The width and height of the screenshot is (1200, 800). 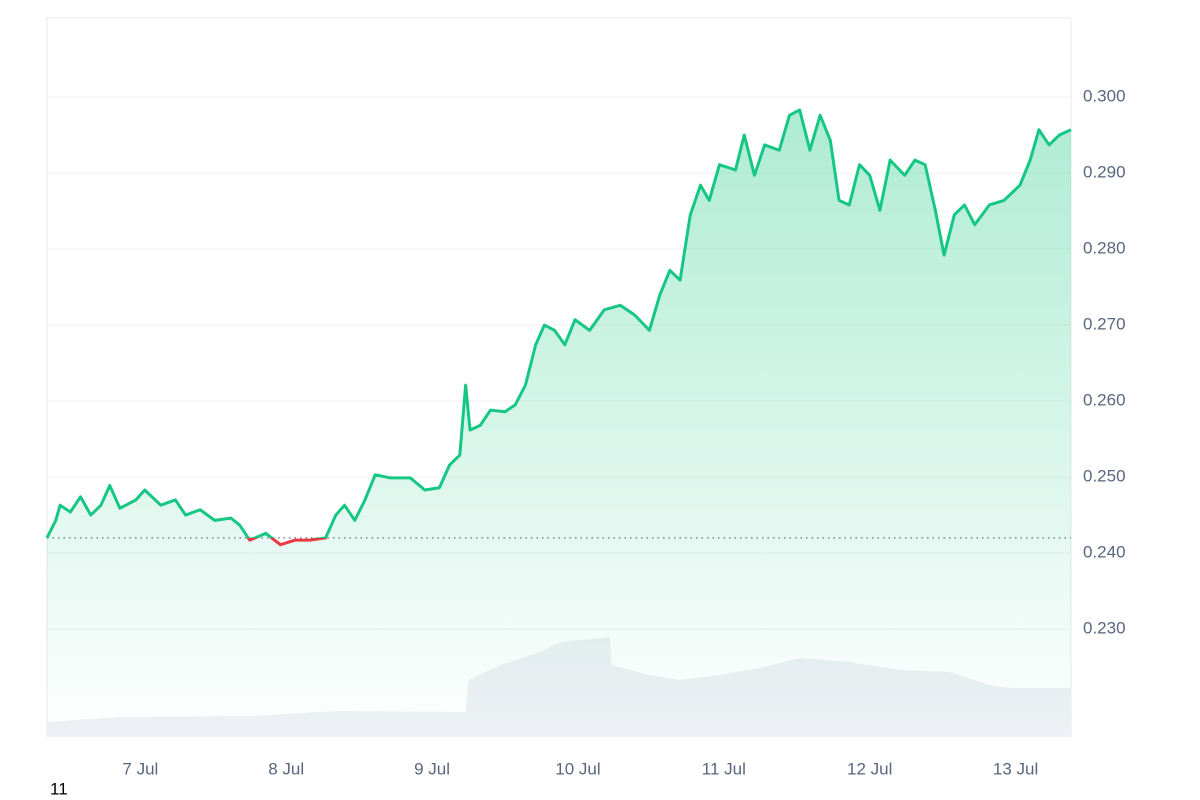 I want to click on y-tick-label: 0.240, so click(x=1104, y=552).